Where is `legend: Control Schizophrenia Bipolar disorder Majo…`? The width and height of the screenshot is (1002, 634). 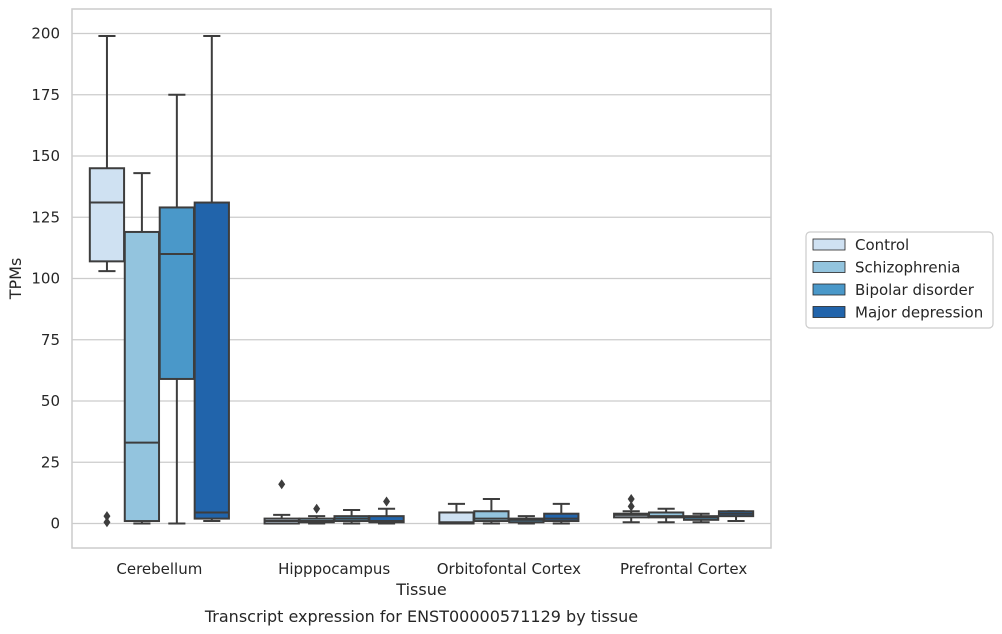
legend: Control Schizophrenia Bipolar disorder Majo… is located at coordinates (899, 280).